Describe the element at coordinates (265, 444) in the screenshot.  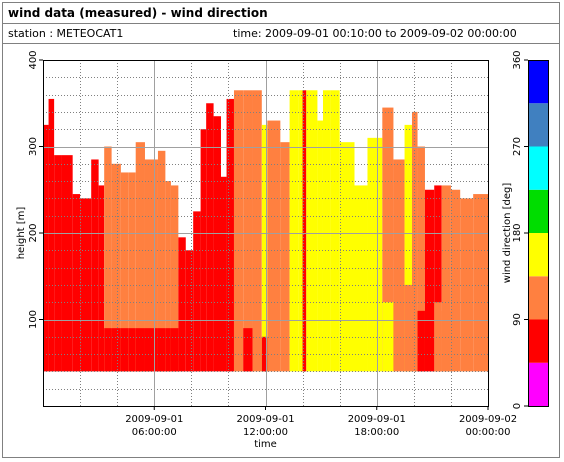
I see `x-axis-label: time` at that location.